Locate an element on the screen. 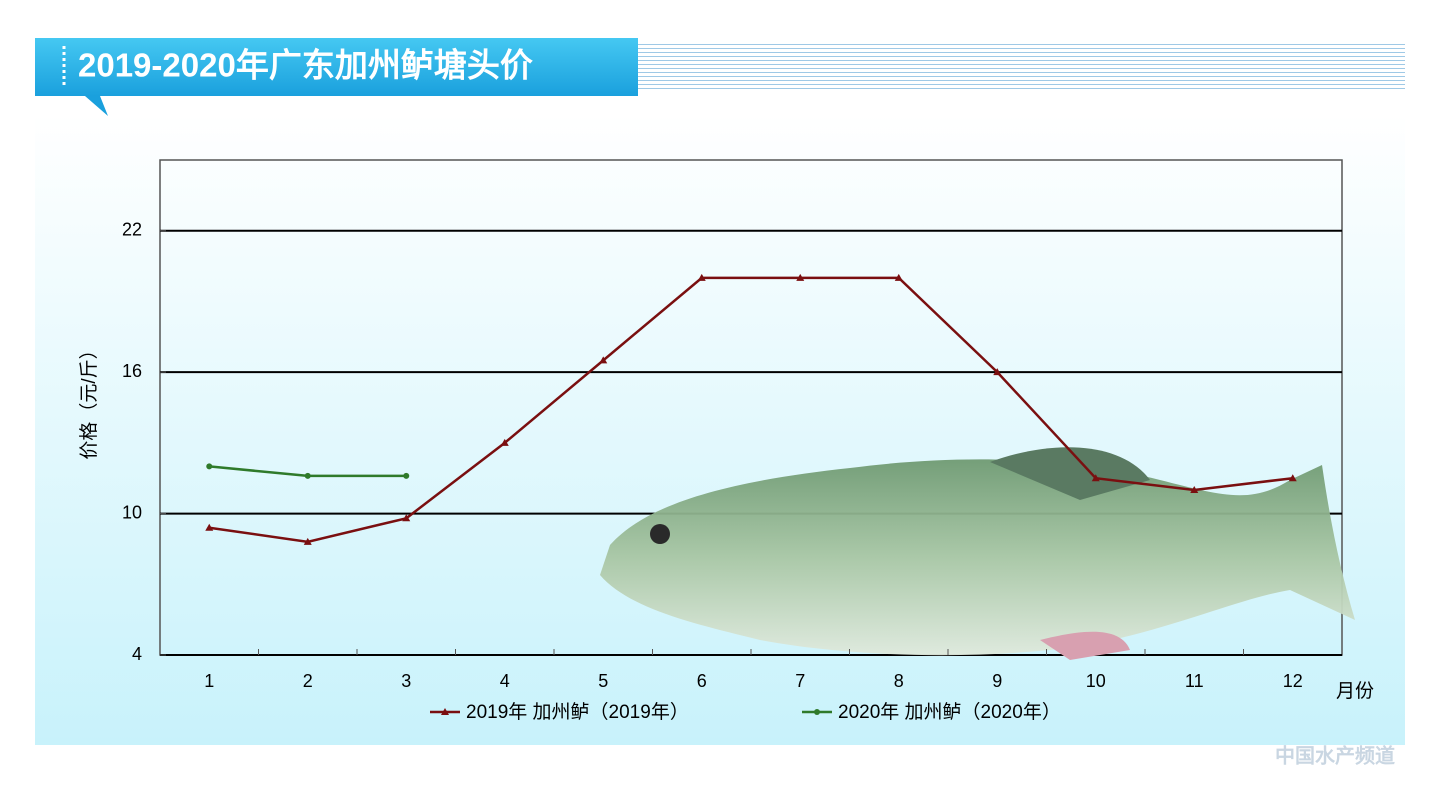 This screenshot has width=1441, height=786. y-tick-label: 16 is located at coordinates (132, 371).